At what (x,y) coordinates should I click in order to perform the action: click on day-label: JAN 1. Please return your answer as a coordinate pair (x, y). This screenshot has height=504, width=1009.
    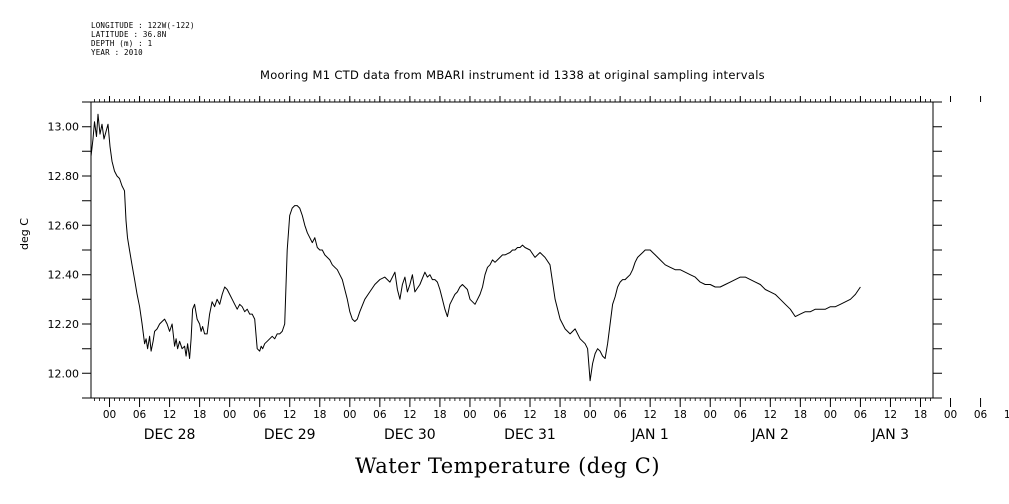
    Looking at the image, I should click on (650, 435).